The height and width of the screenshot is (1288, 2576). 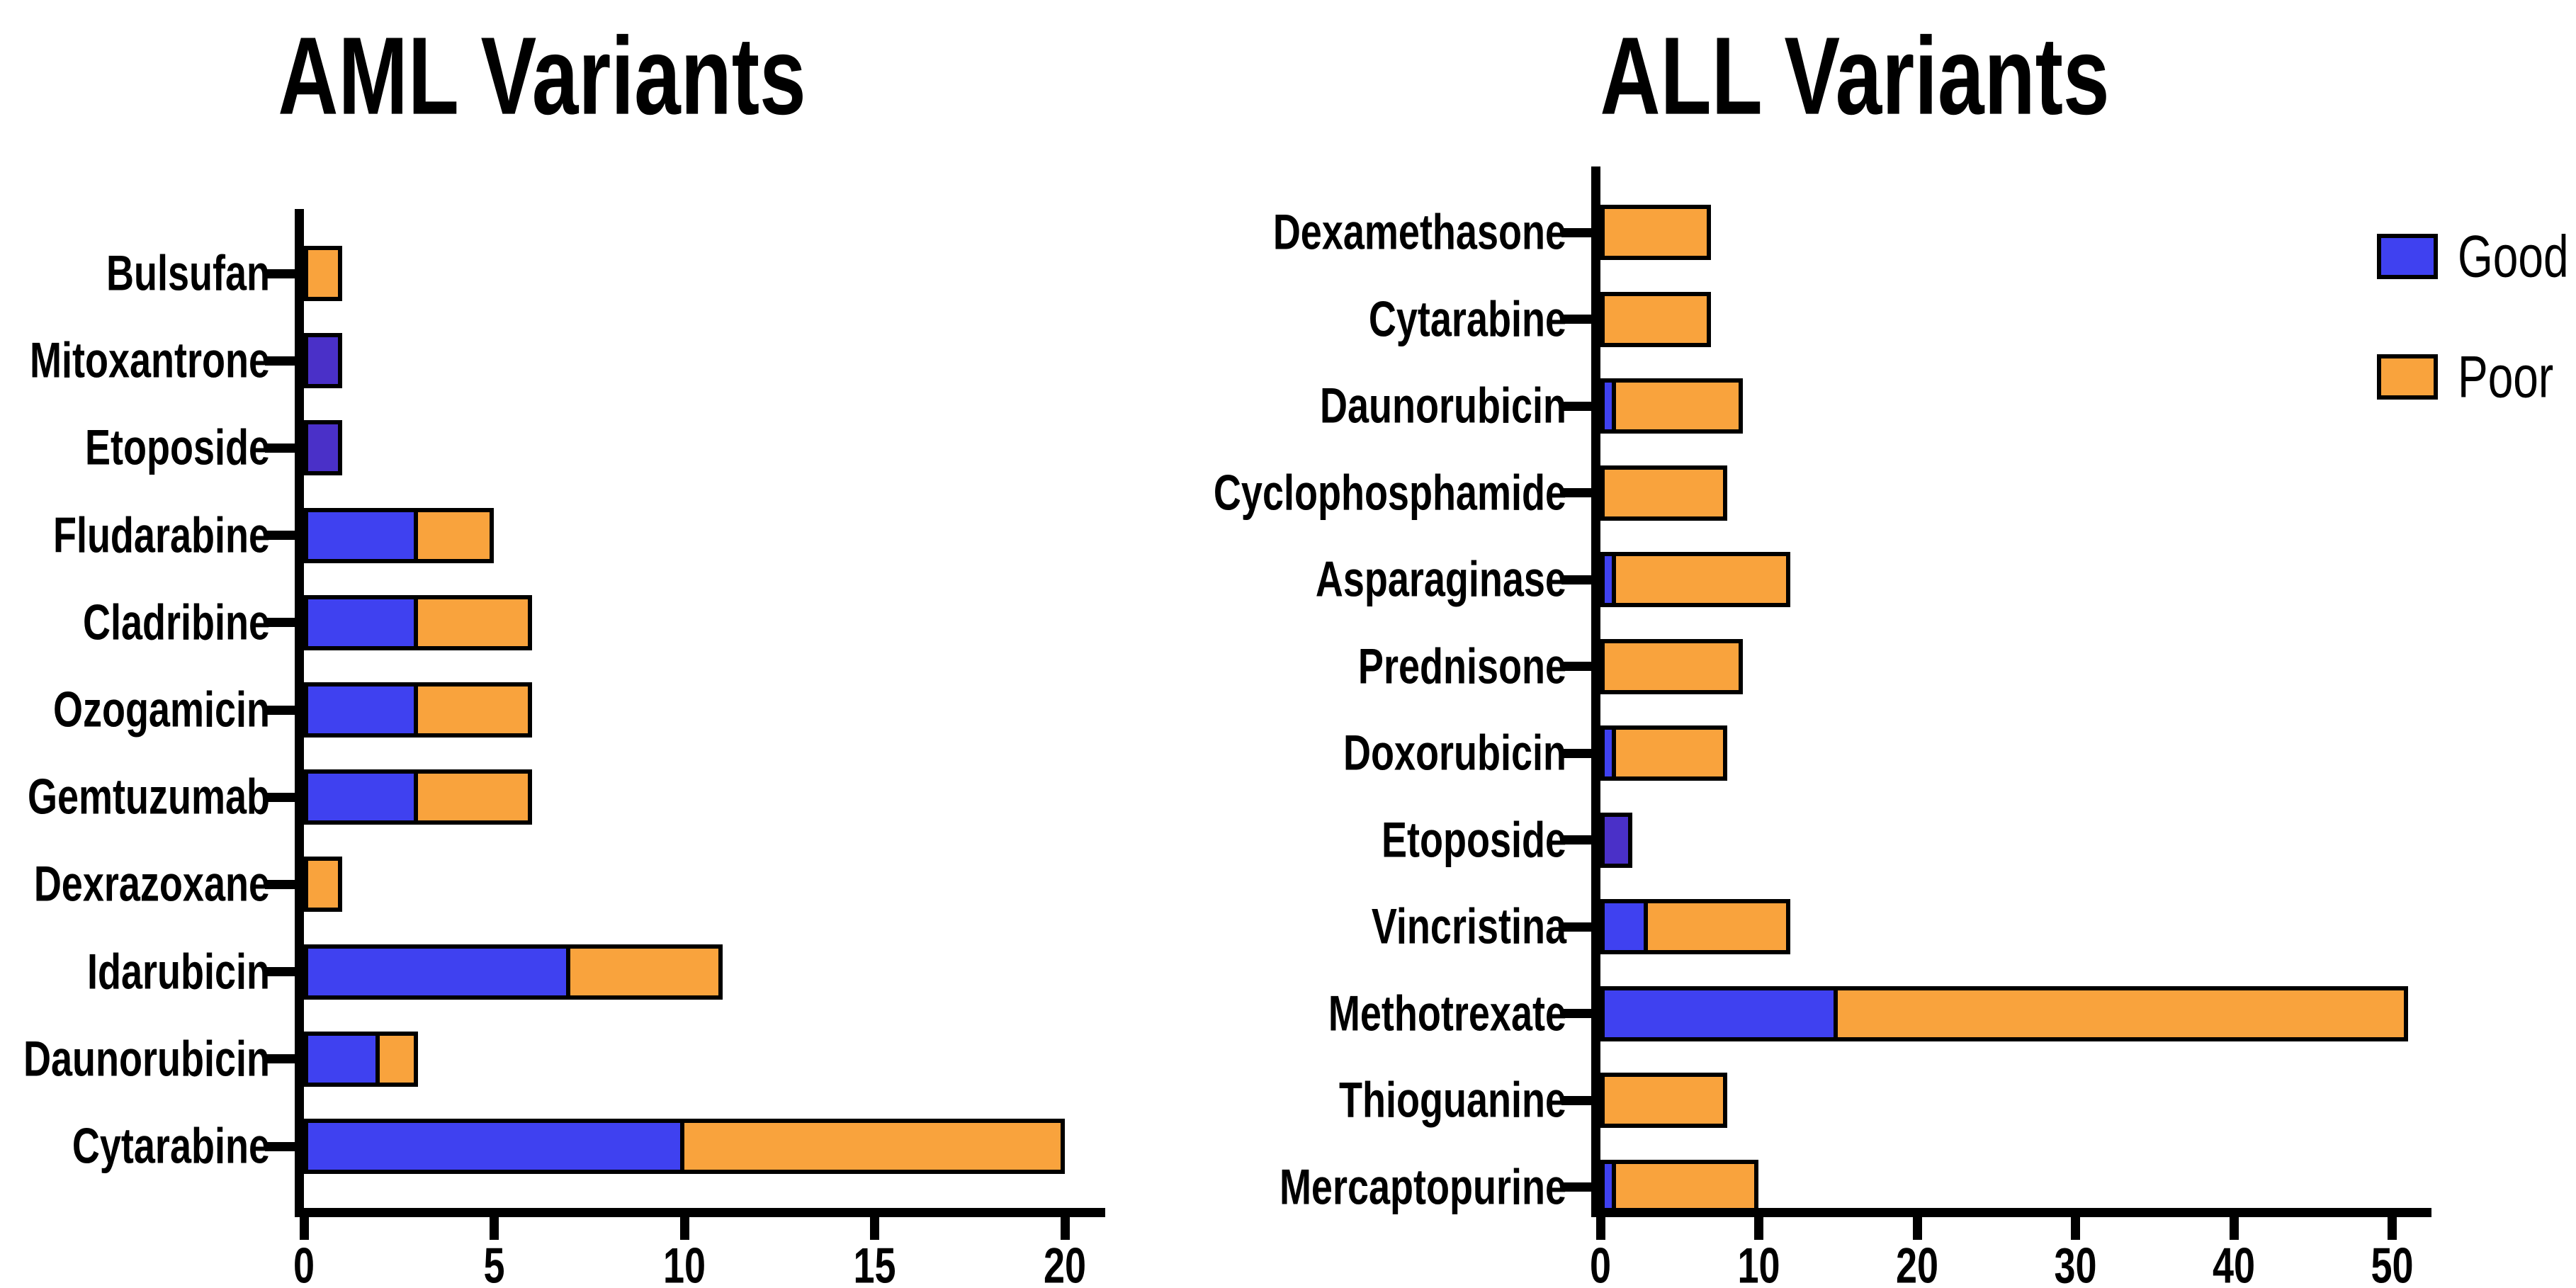 I want to click on category-label: Bulsufan, so click(x=188, y=273).